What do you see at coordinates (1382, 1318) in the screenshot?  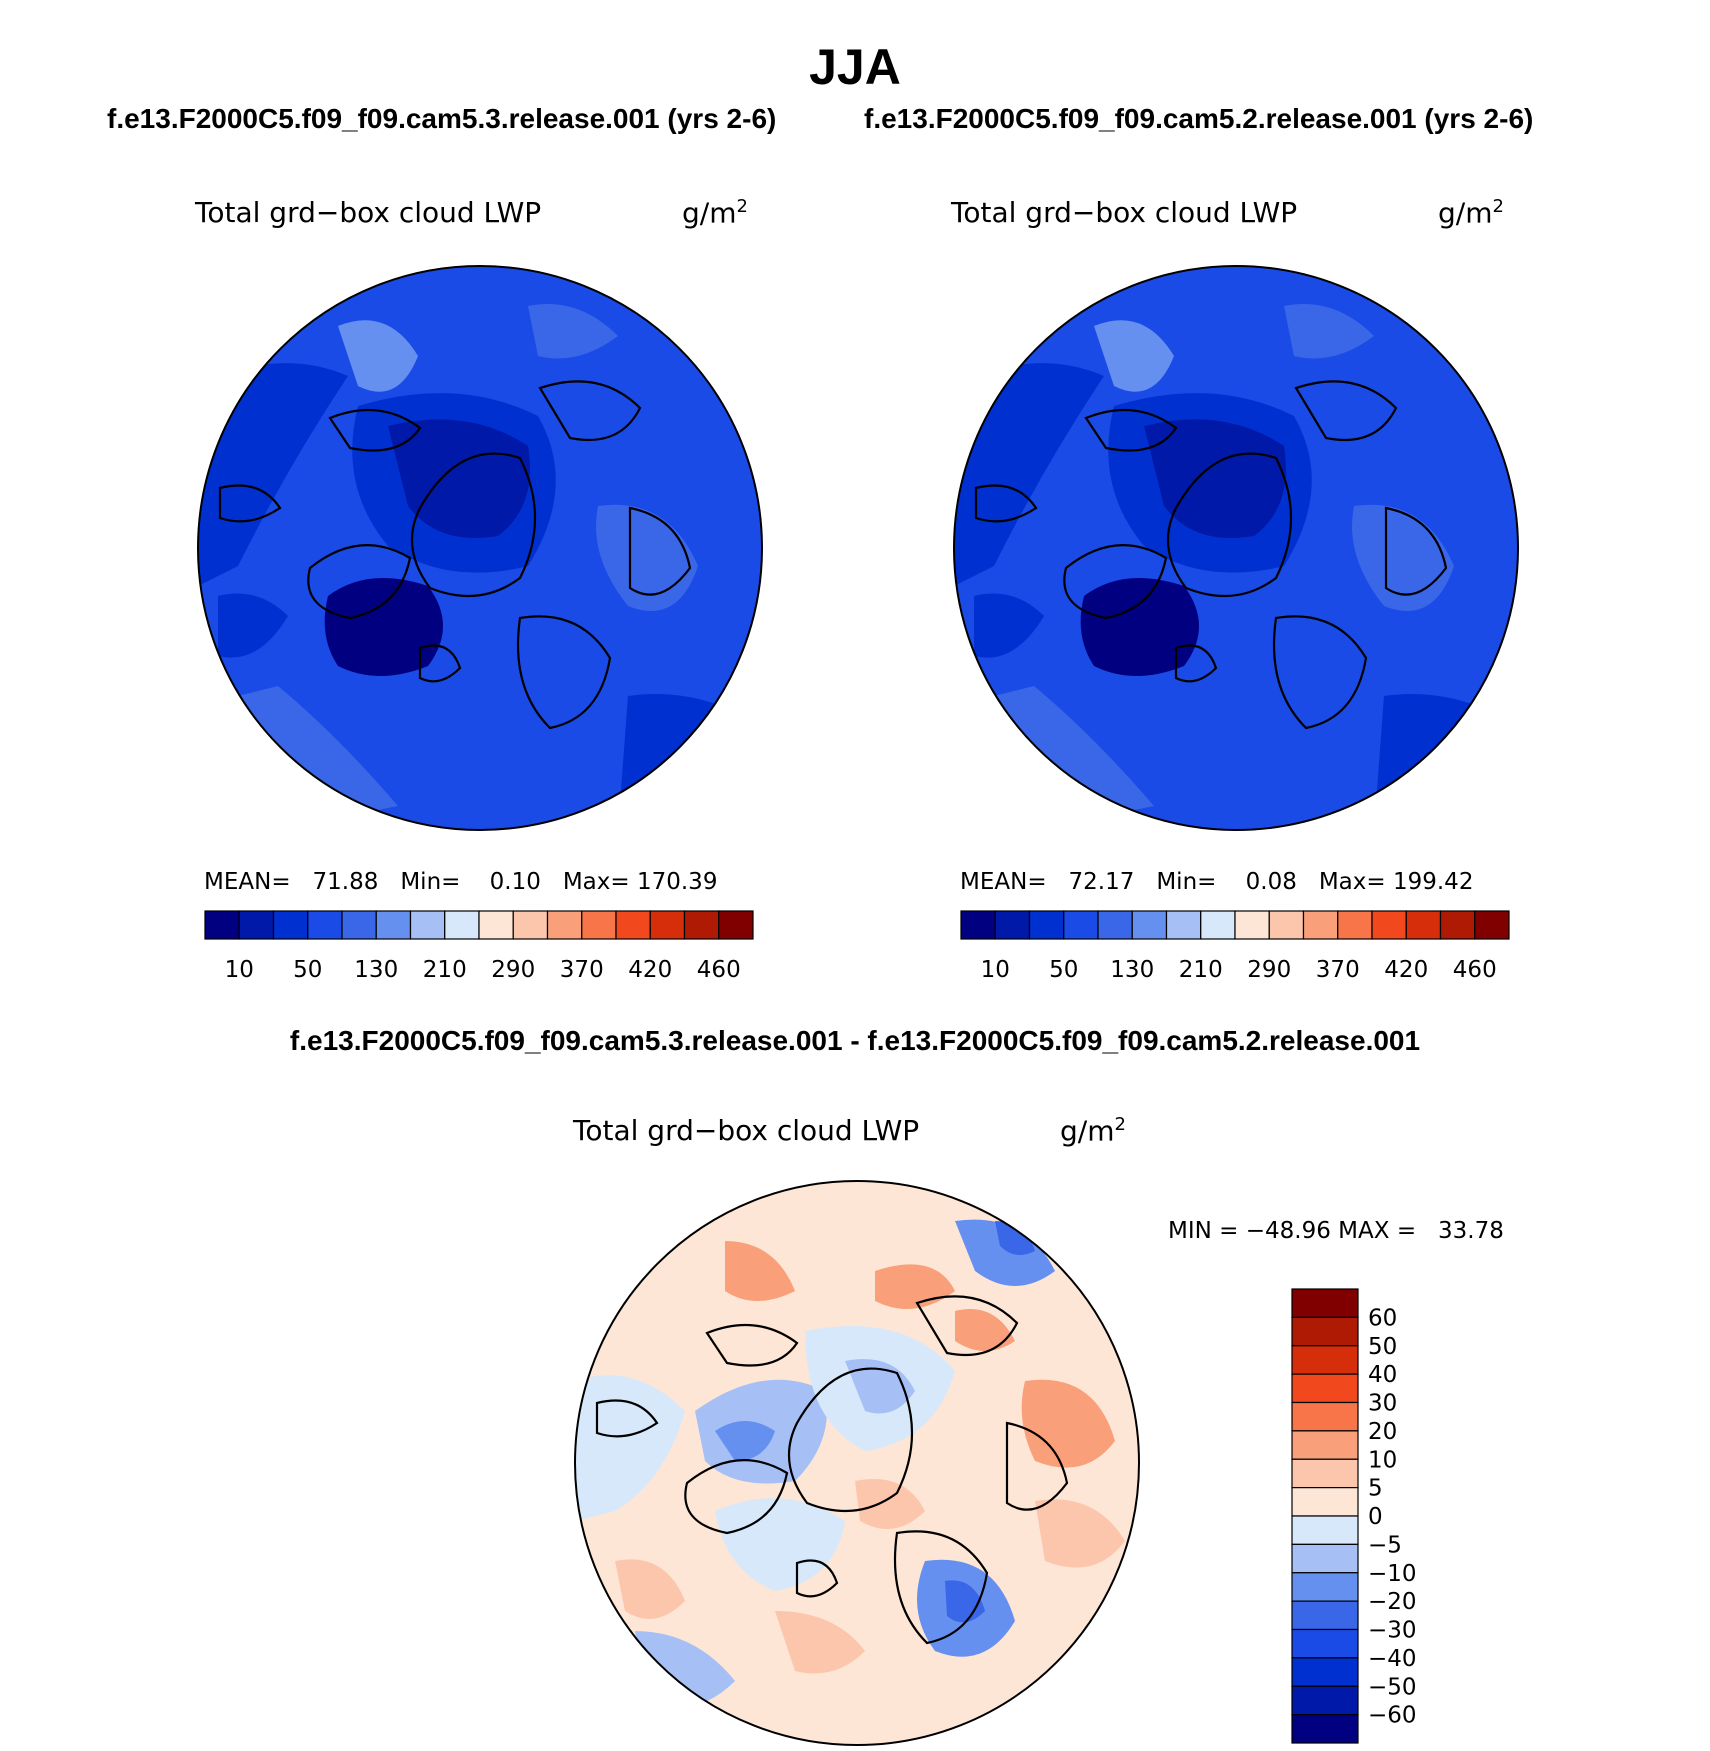 I see `colorbar-tick-label: 60` at bounding box center [1382, 1318].